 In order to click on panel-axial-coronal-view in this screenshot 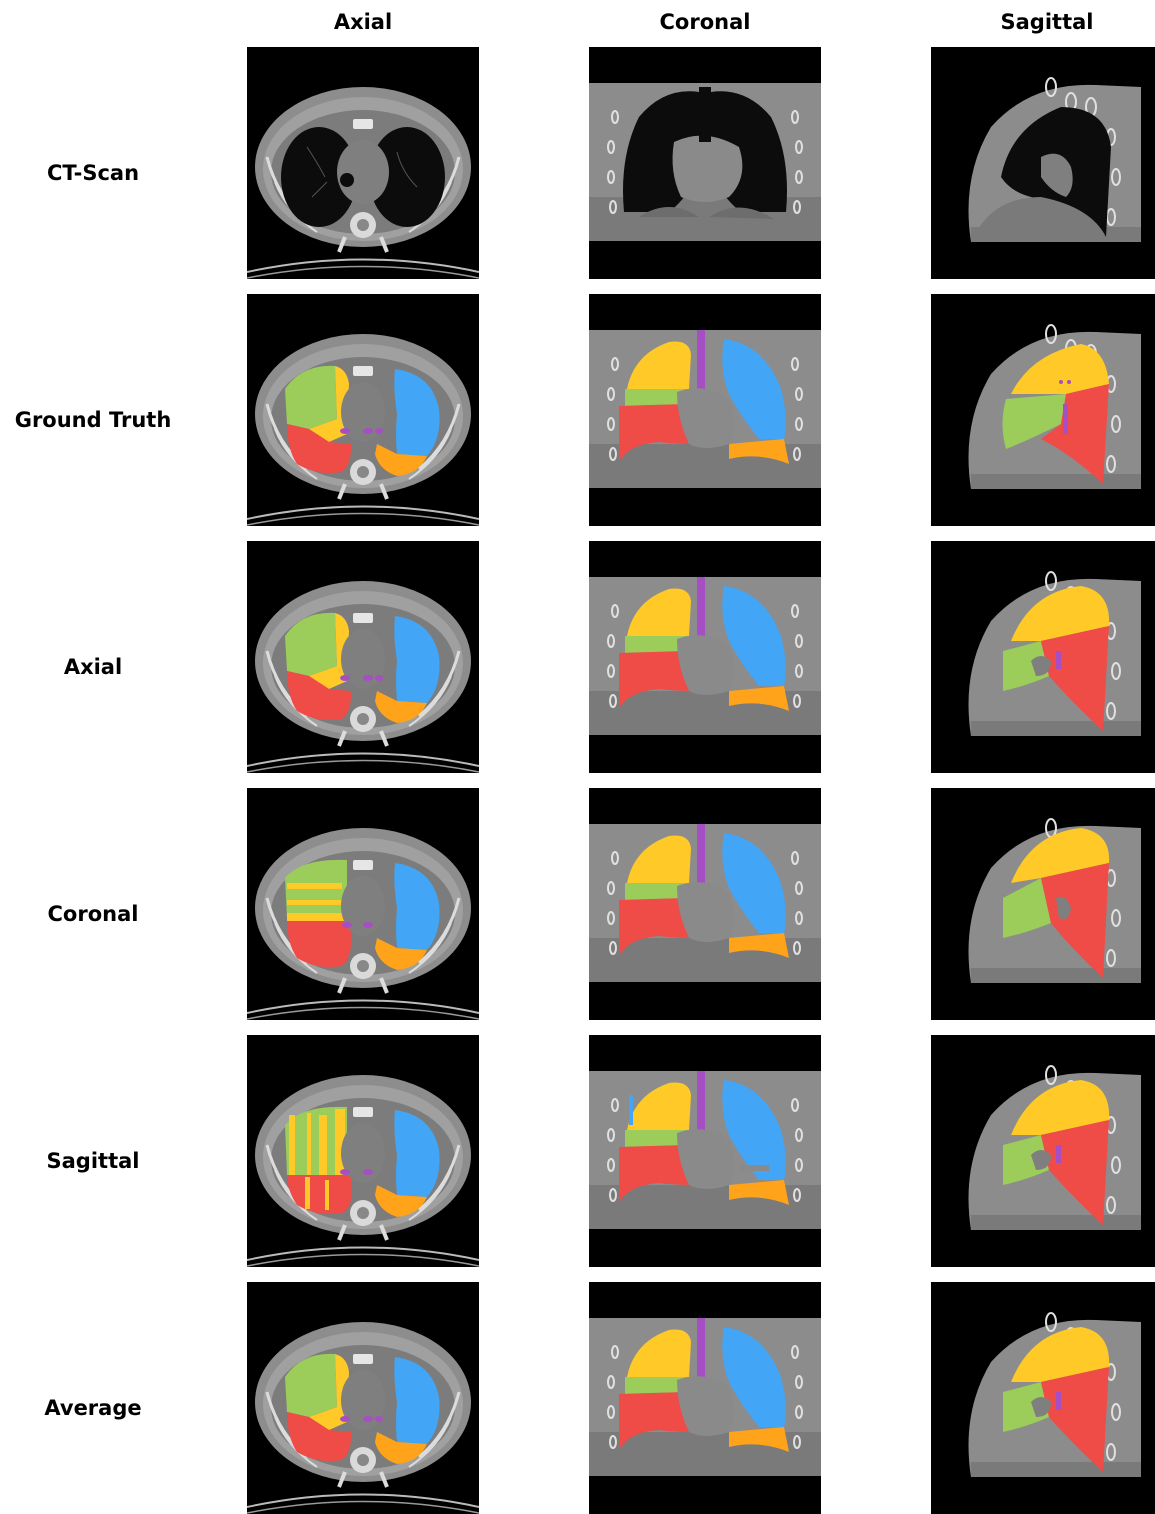, I will do `click(705, 657)`.